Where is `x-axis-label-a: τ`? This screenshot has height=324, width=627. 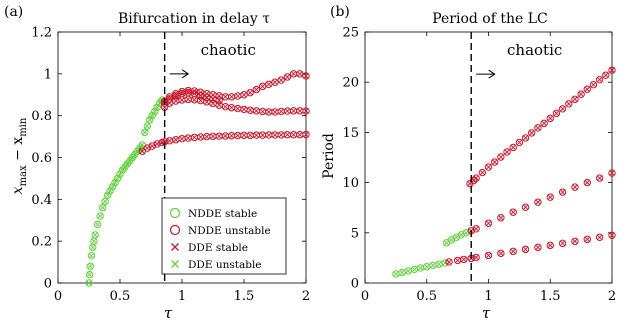 x-axis-label-a: τ is located at coordinates (168, 313).